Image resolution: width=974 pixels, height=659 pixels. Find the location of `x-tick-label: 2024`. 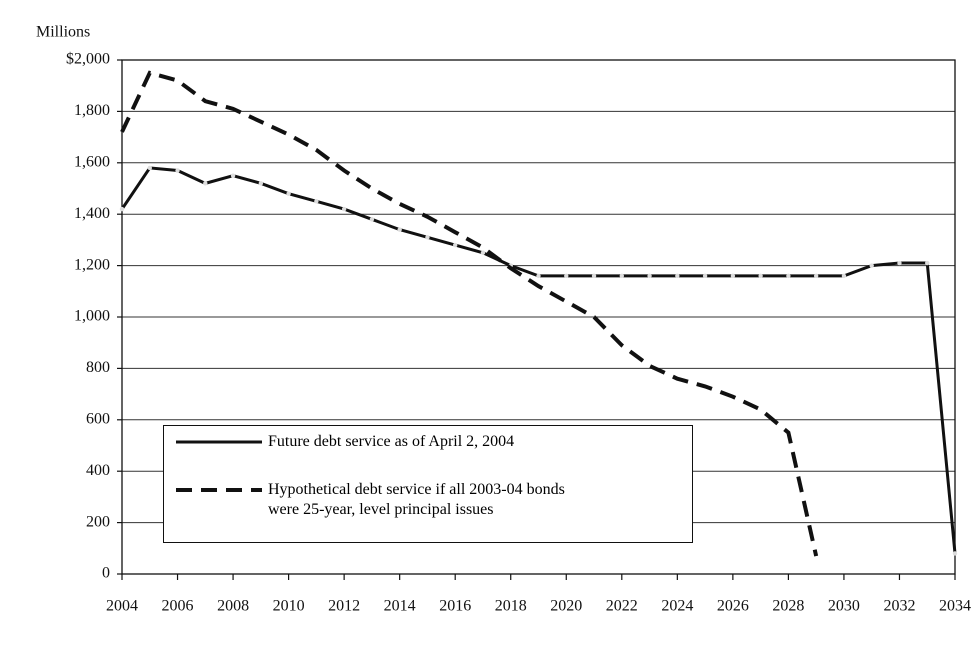

x-tick-label: 2024 is located at coordinates (677, 606).